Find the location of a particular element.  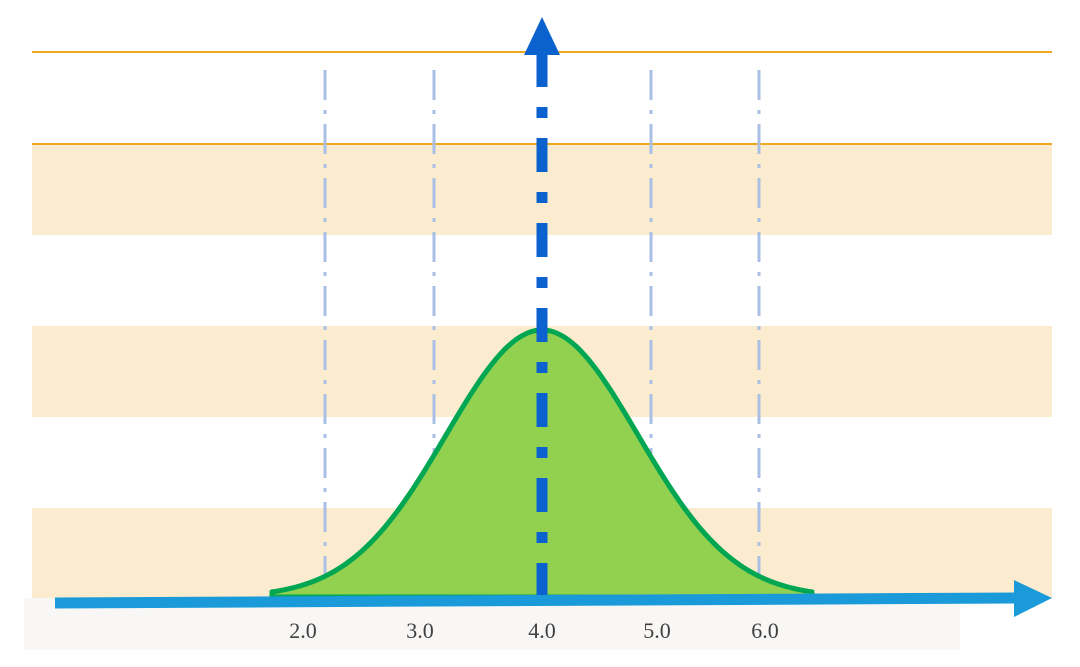

x-axis is located at coordinates (537, 600).